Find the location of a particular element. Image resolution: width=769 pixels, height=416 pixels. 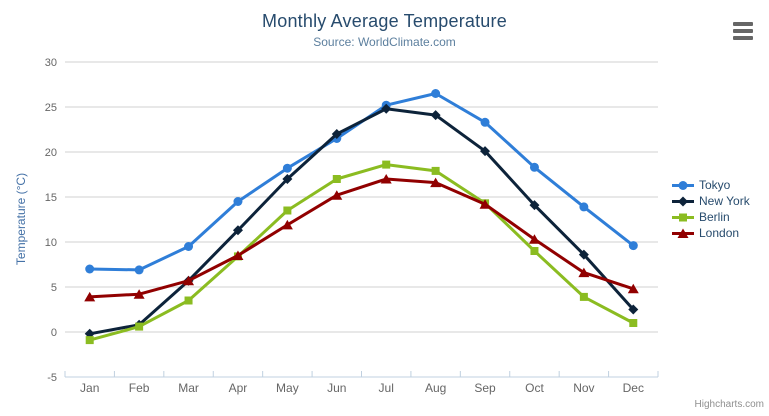

context-menu-button is located at coordinates (743, 31).